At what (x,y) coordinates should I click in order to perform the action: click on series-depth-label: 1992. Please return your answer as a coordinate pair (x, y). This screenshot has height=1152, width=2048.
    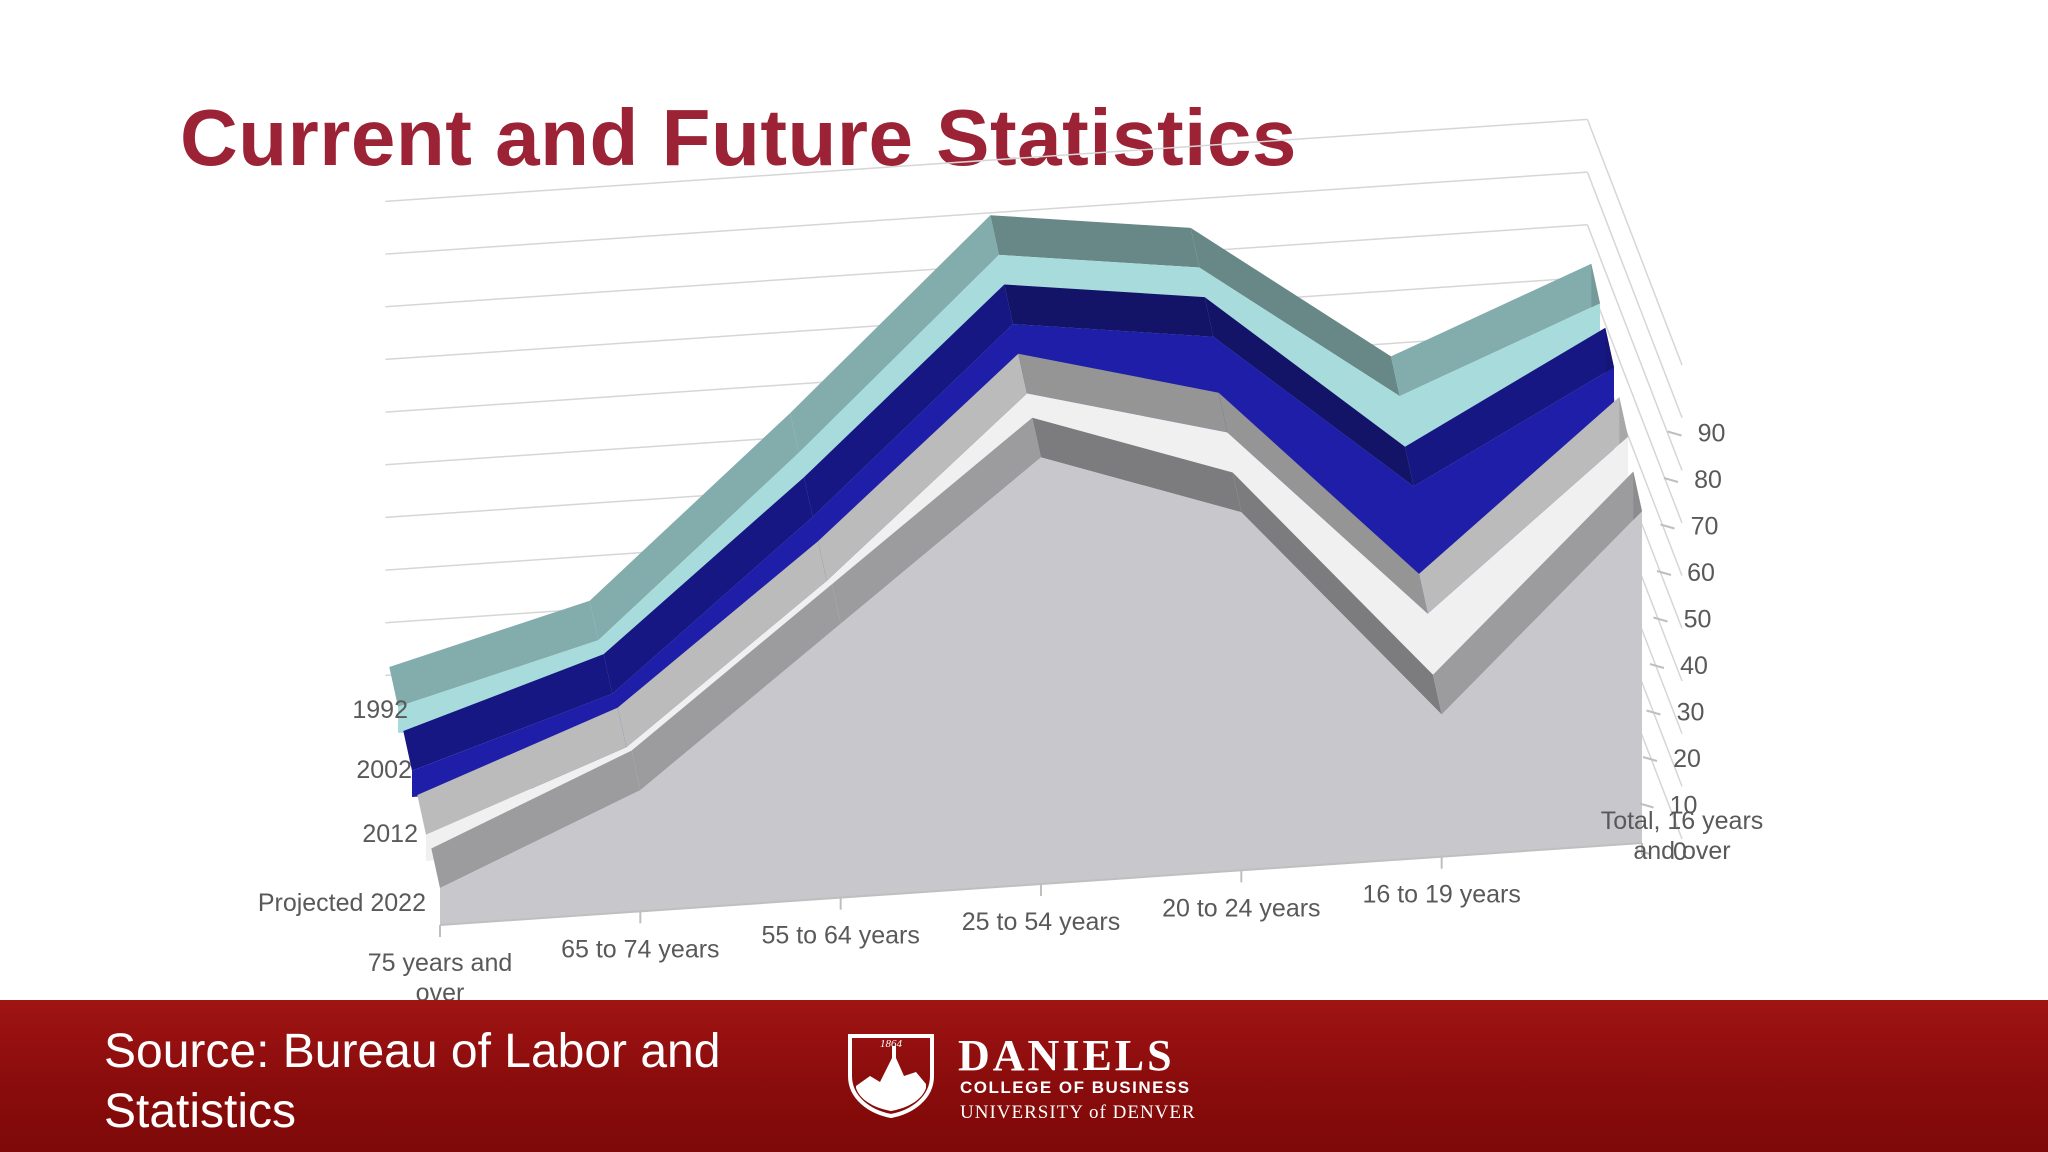
    Looking at the image, I should click on (380, 710).